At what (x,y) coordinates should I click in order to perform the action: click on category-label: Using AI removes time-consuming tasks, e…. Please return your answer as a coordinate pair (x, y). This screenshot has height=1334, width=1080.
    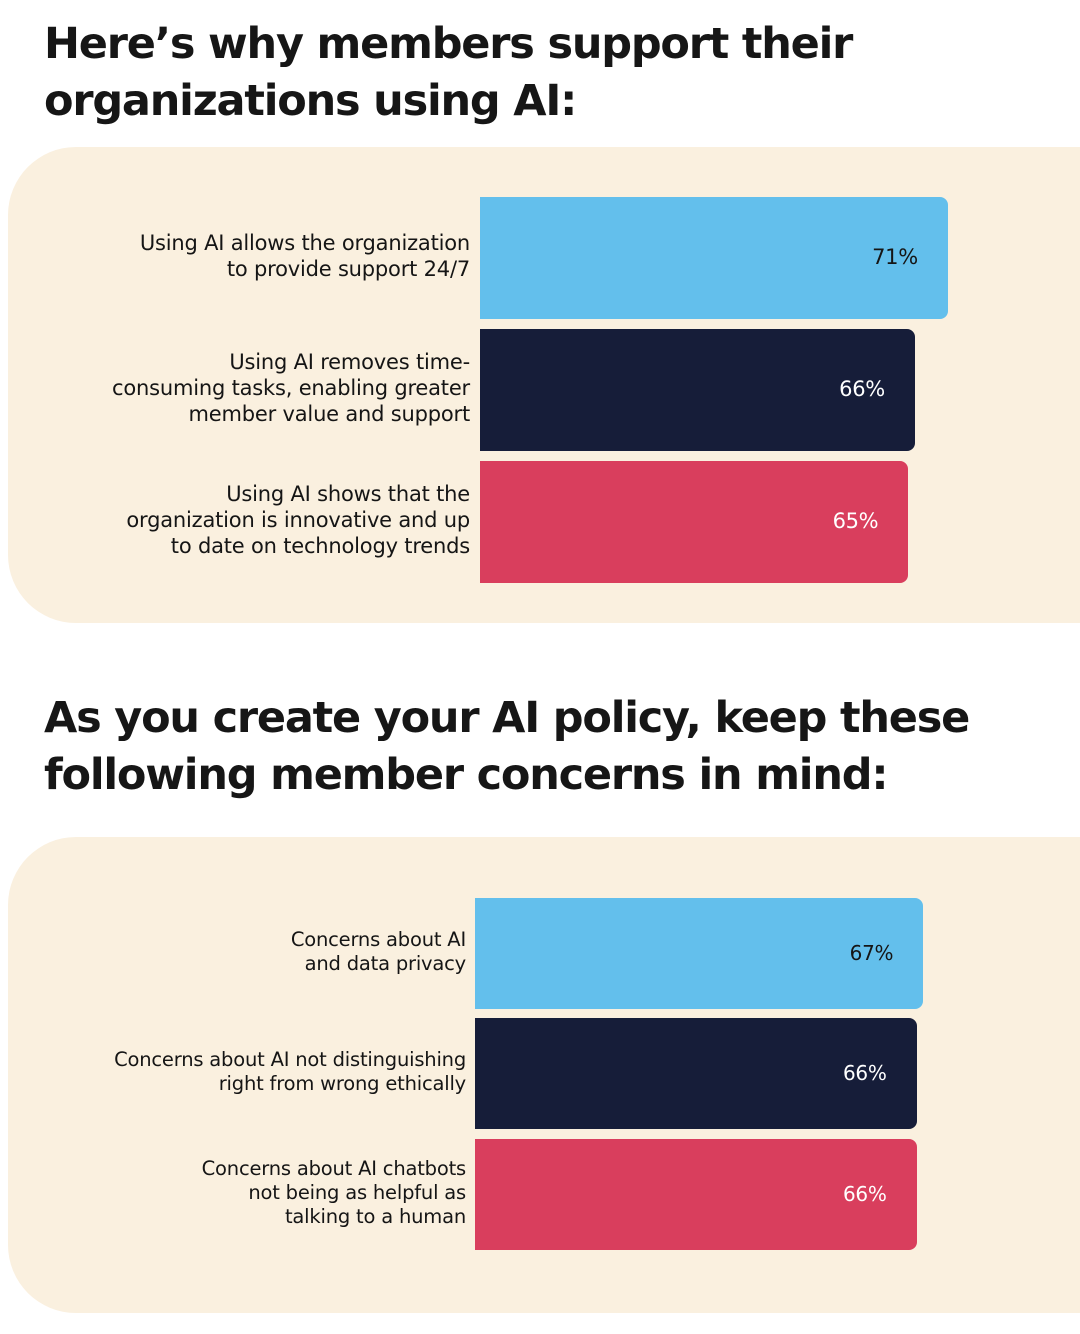
    Looking at the image, I should click on (235, 388).